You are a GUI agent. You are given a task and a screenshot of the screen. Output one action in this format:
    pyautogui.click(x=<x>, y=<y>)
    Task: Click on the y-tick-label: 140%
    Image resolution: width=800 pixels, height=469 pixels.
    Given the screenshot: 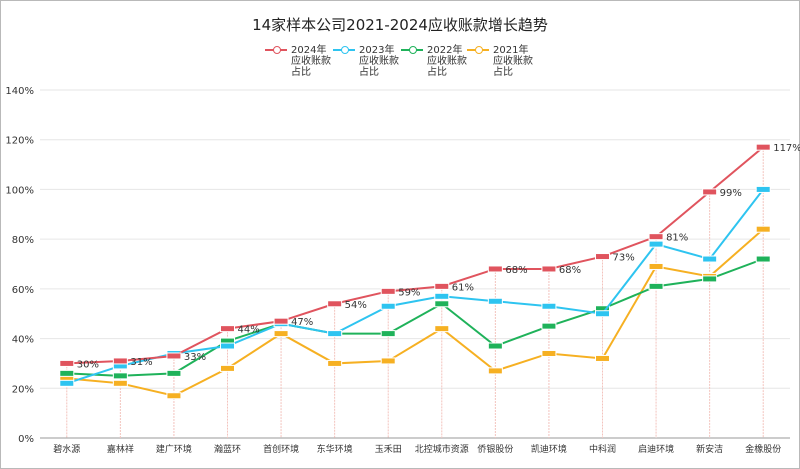 What is the action you would take?
    pyautogui.click(x=19, y=91)
    